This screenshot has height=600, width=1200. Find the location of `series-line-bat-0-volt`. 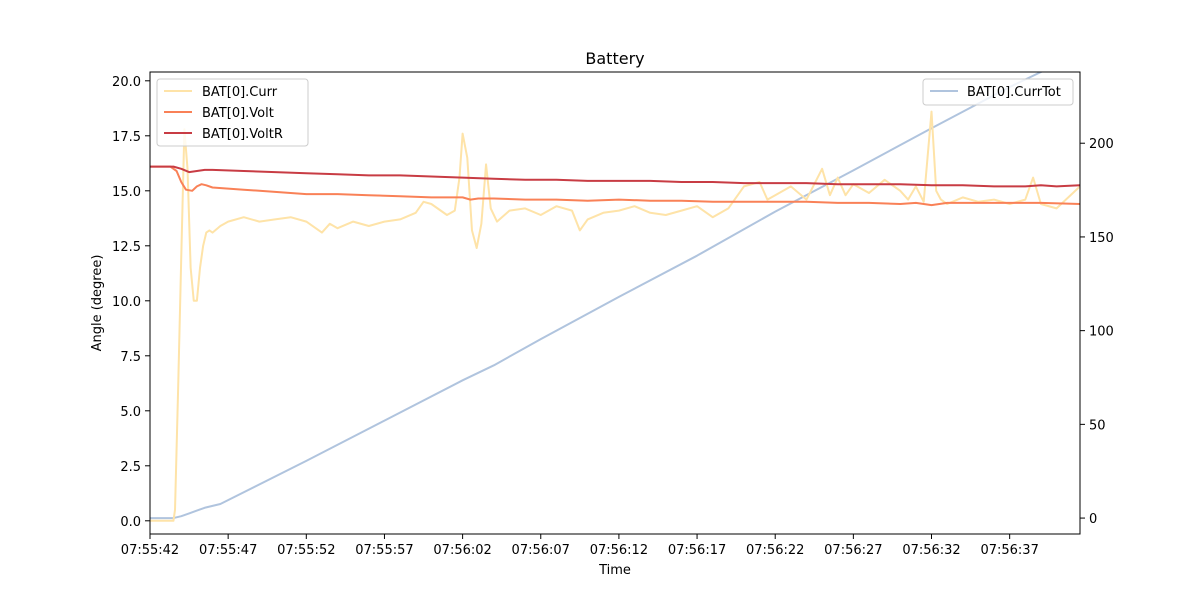

series-line-bat-0-volt is located at coordinates (615, 186).